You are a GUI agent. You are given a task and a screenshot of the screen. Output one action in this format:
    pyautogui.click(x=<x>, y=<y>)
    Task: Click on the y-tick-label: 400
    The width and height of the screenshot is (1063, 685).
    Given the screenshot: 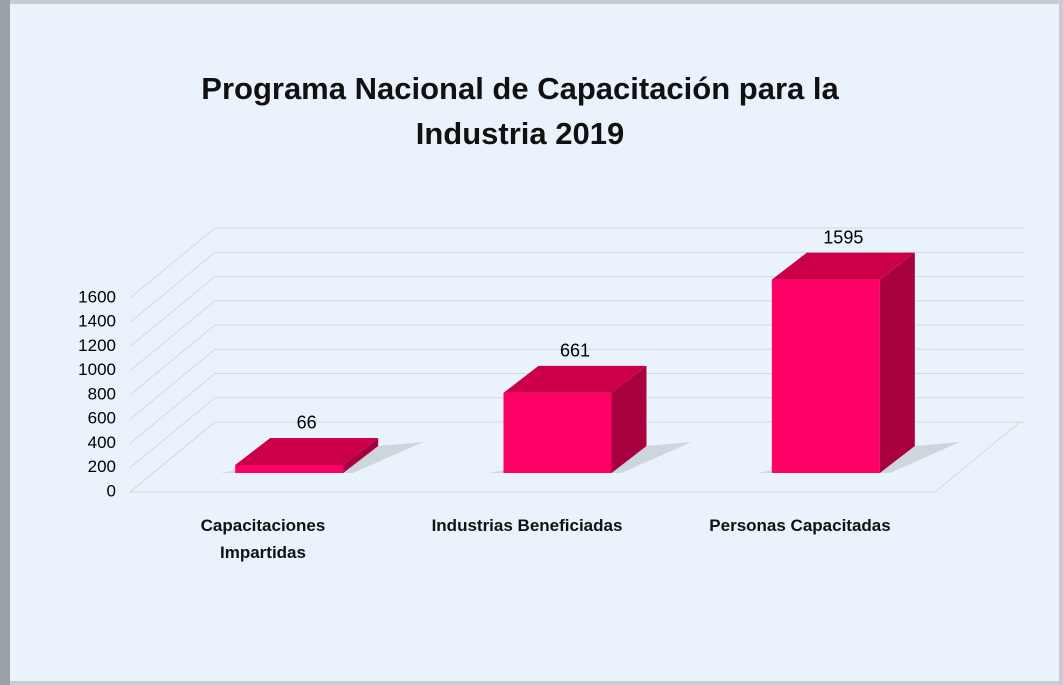 What is the action you would take?
    pyautogui.click(x=102, y=442)
    